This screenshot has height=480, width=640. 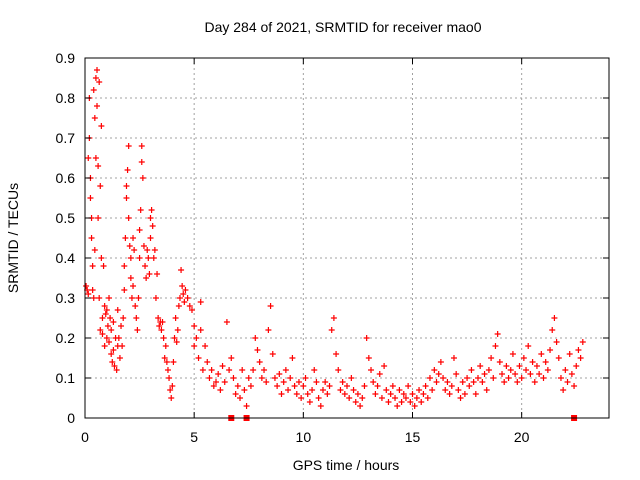 What do you see at coordinates (66, 58) in the screenshot?
I see `y-tick-label: 0.9` at bounding box center [66, 58].